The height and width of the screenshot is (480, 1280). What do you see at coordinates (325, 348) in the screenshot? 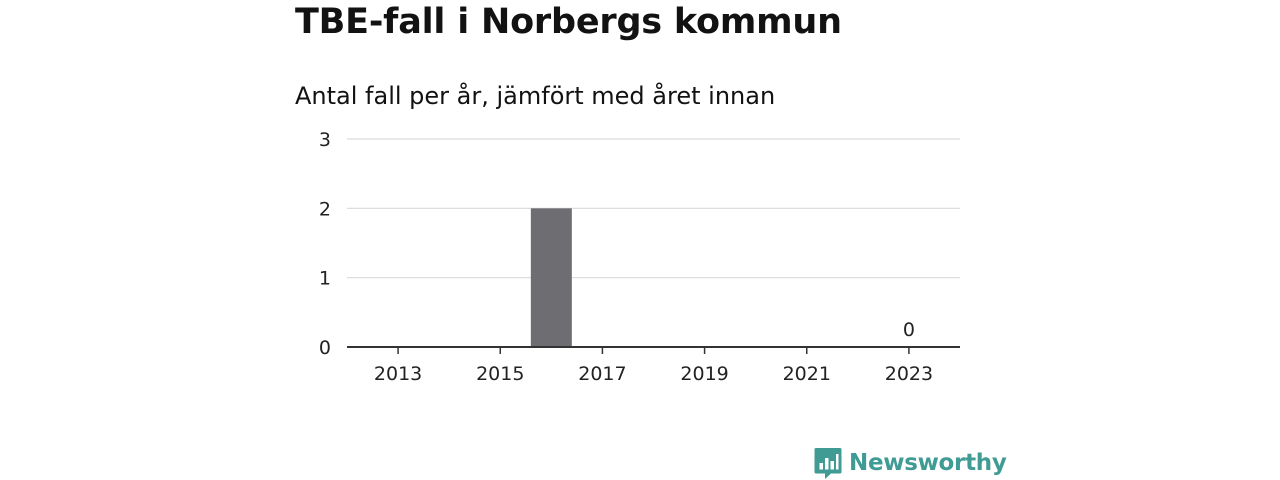
I see `y-tick-label: 0` at bounding box center [325, 348].